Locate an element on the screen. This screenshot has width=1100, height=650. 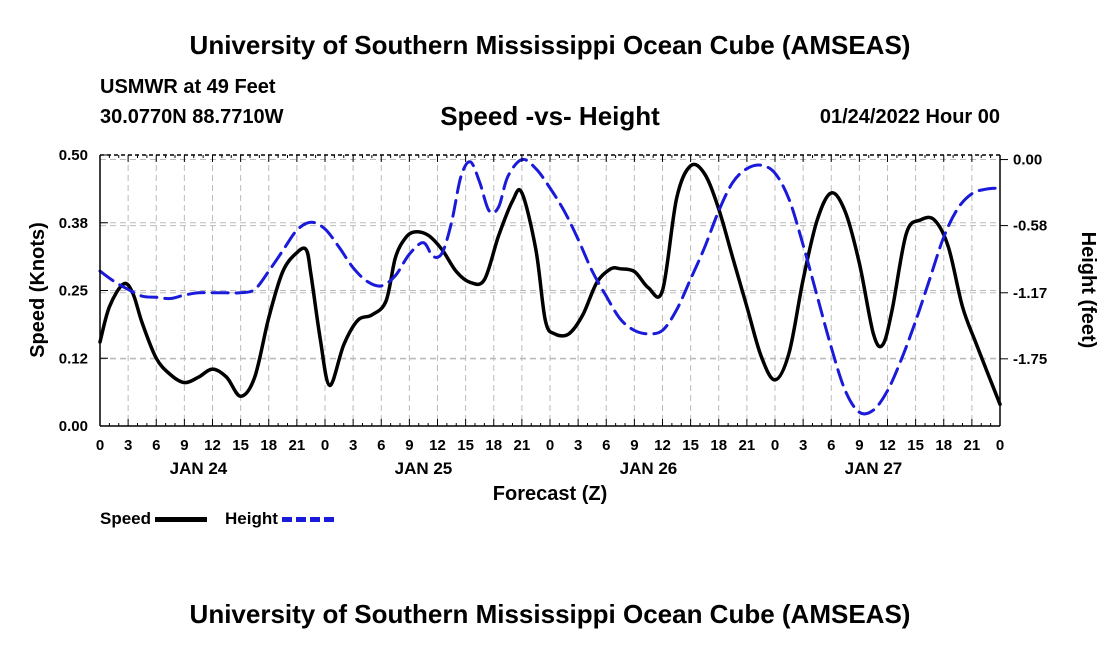
y-right-tick-label: -0.58 is located at coordinates (1030, 226).